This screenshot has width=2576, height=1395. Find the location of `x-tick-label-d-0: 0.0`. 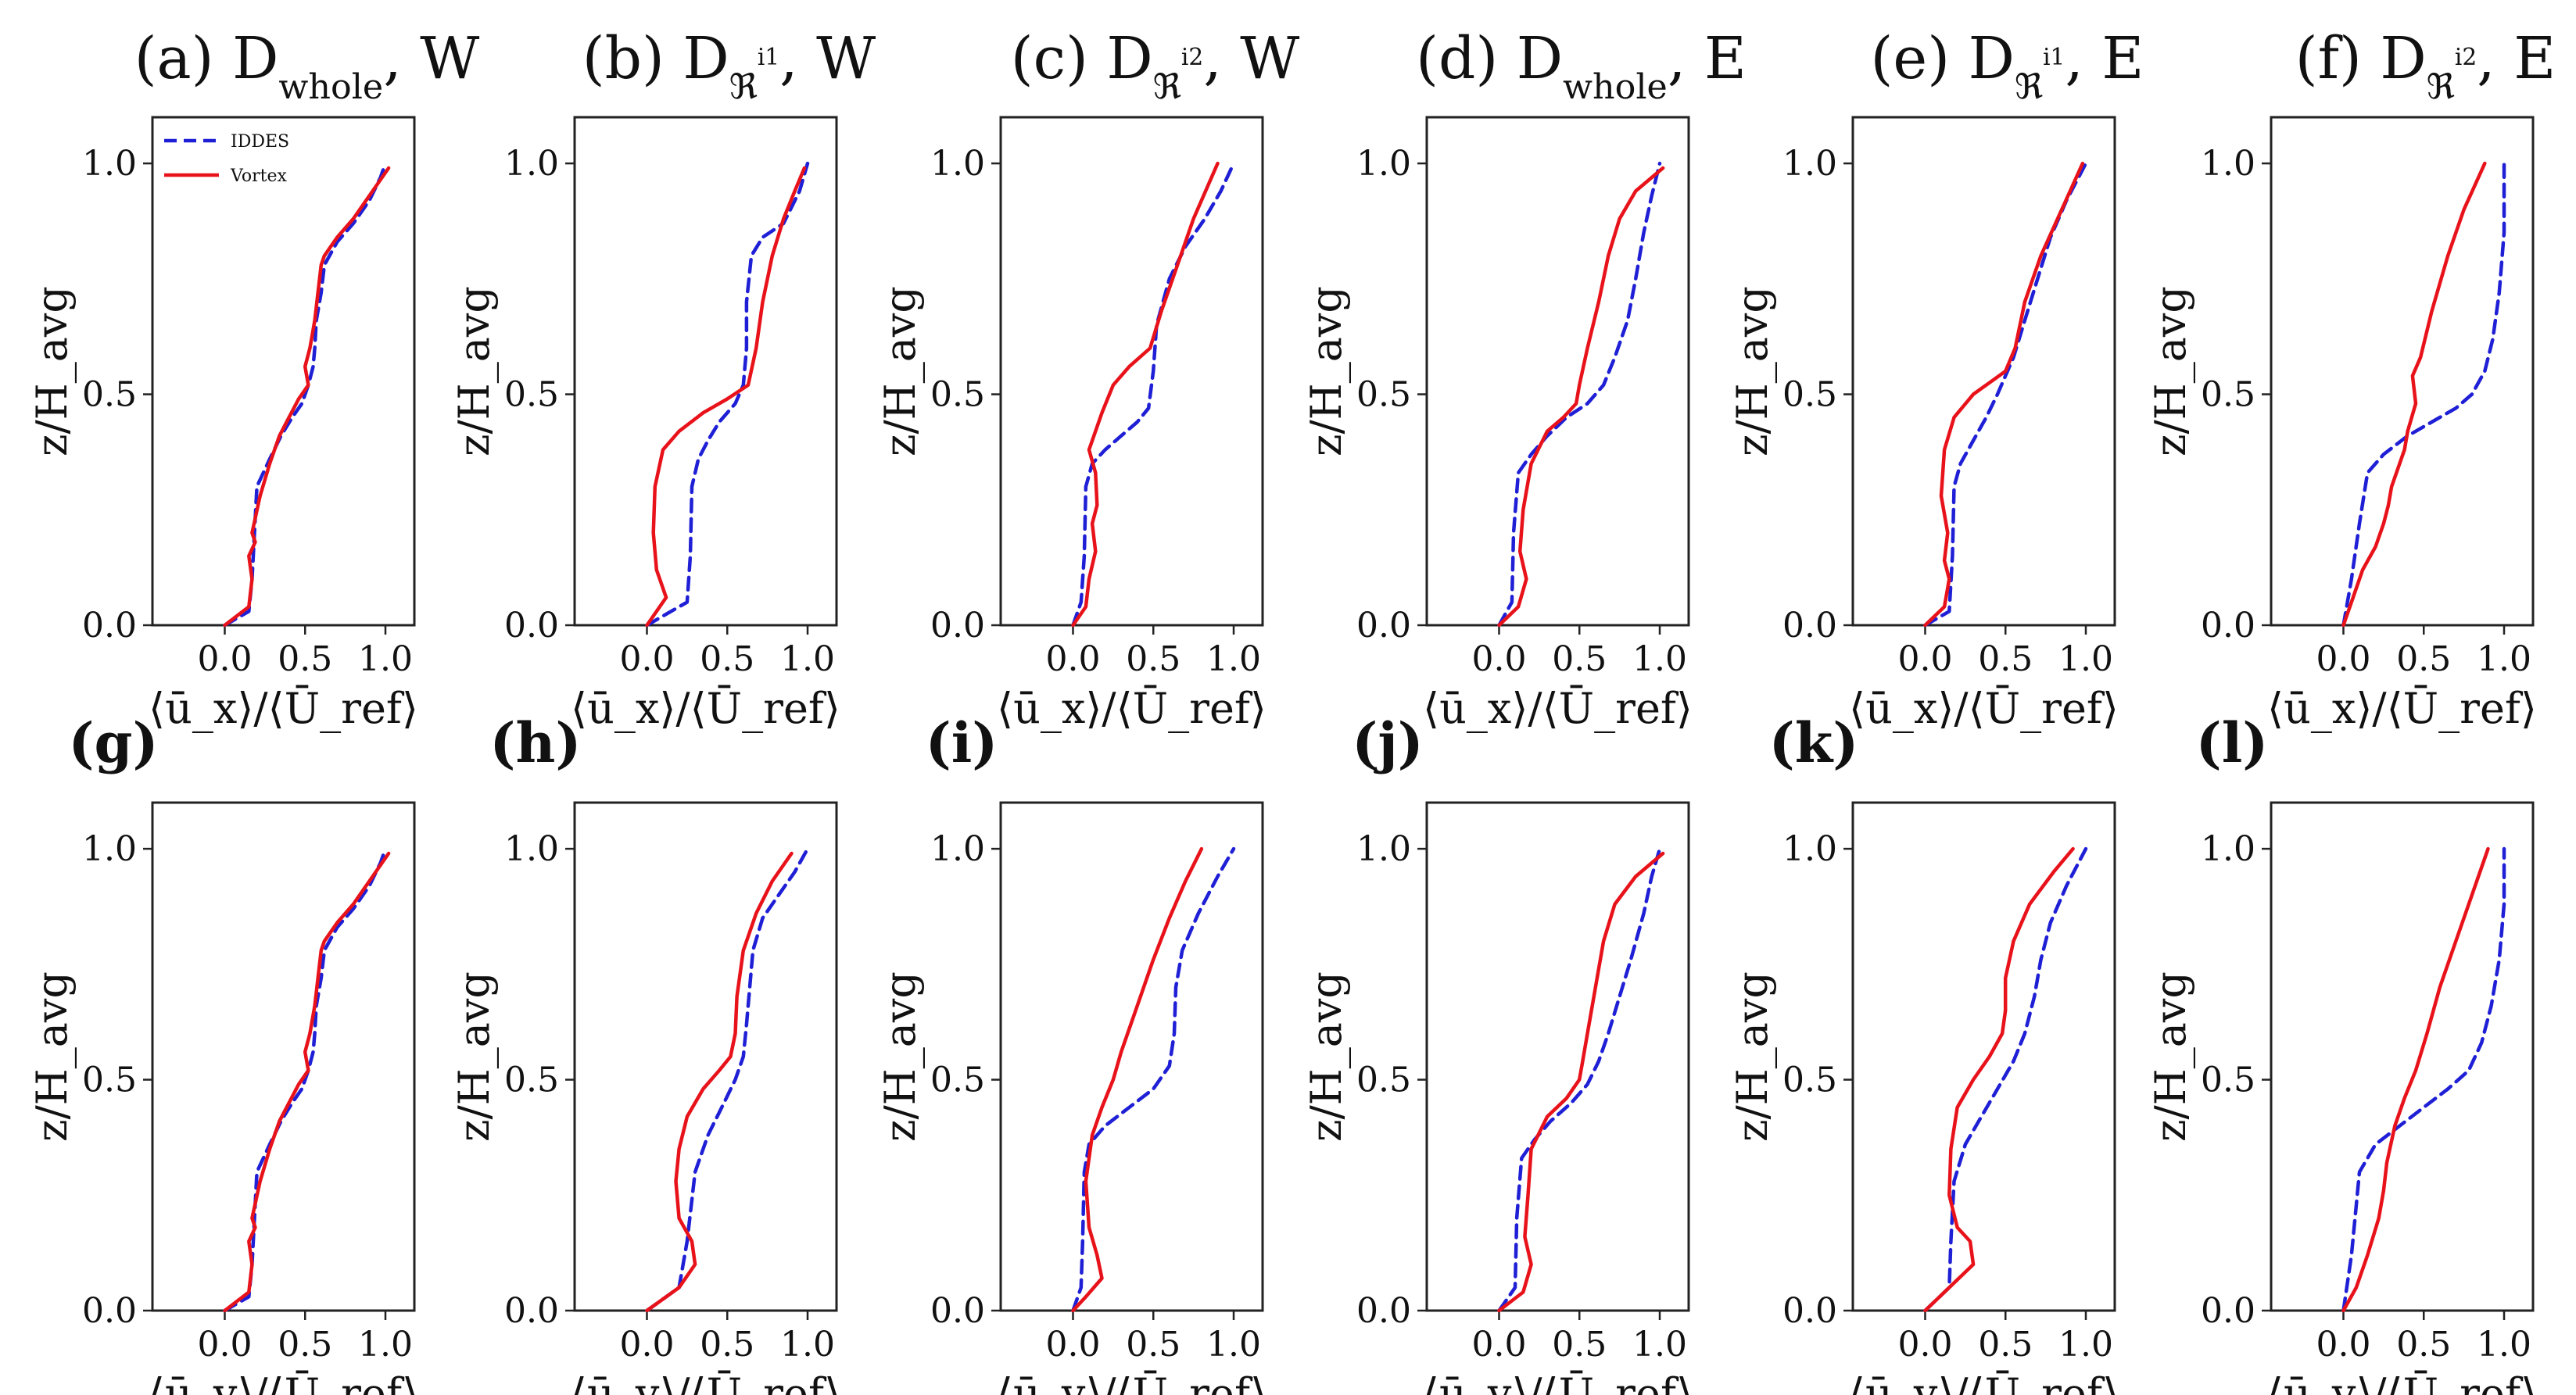

x-tick-label-d-0: 0.0 is located at coordinates (1498, 659).